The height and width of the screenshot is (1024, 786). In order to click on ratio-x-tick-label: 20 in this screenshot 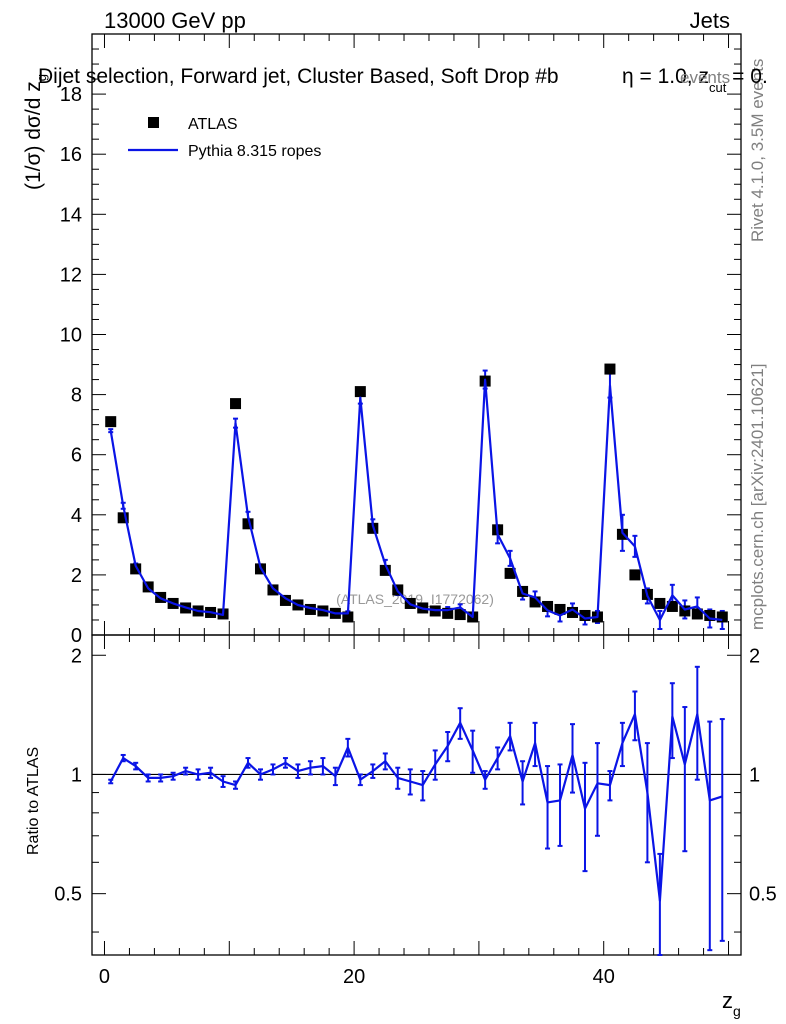, I will do `click(354, 977)`.